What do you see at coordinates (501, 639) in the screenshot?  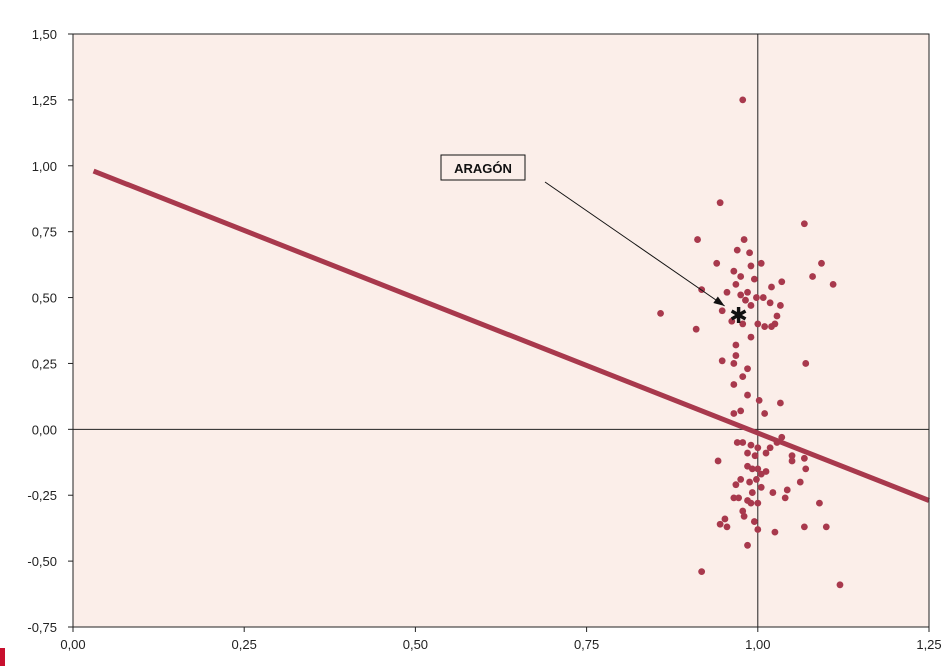 I see `x-axis: 0,00 0,25 0,50 0,75 1,00 1,25` at bounding box center [501, 639].